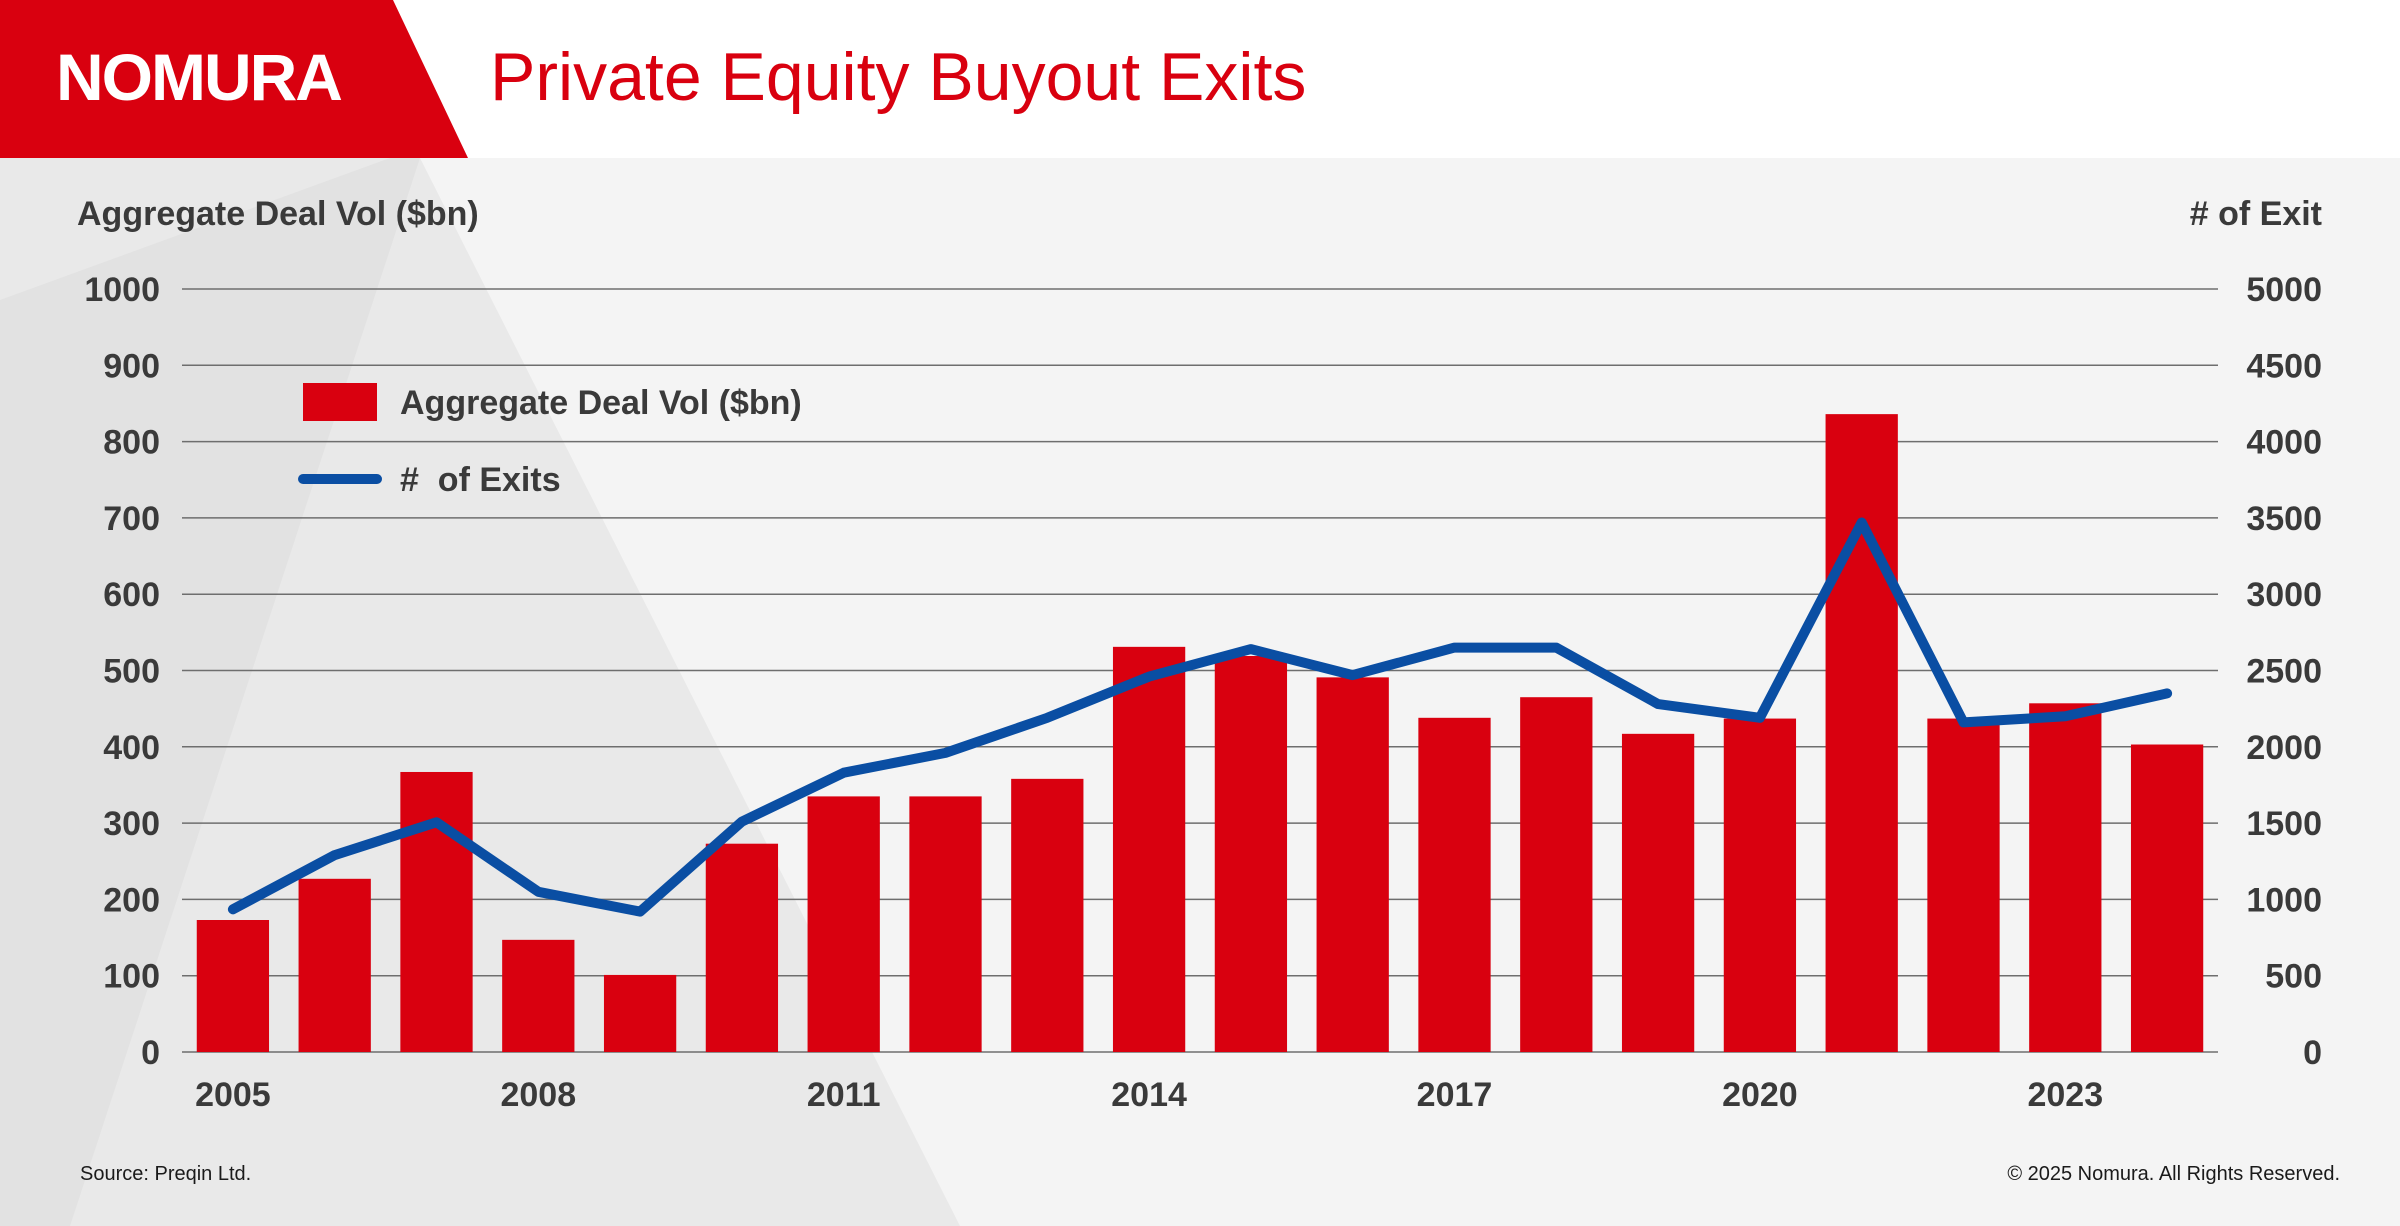 This screenshot has width=2400, height=1226. I want to click on right-tick-label: 3500, so click(2284, 519).